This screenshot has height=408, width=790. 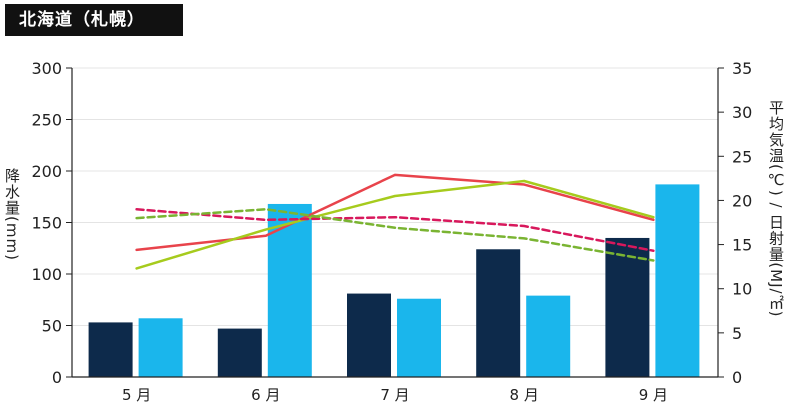 I want to click on right-axis-label: 平均気温(℃) / 日射量(MJ/㎡), so click(x=776, y=209).